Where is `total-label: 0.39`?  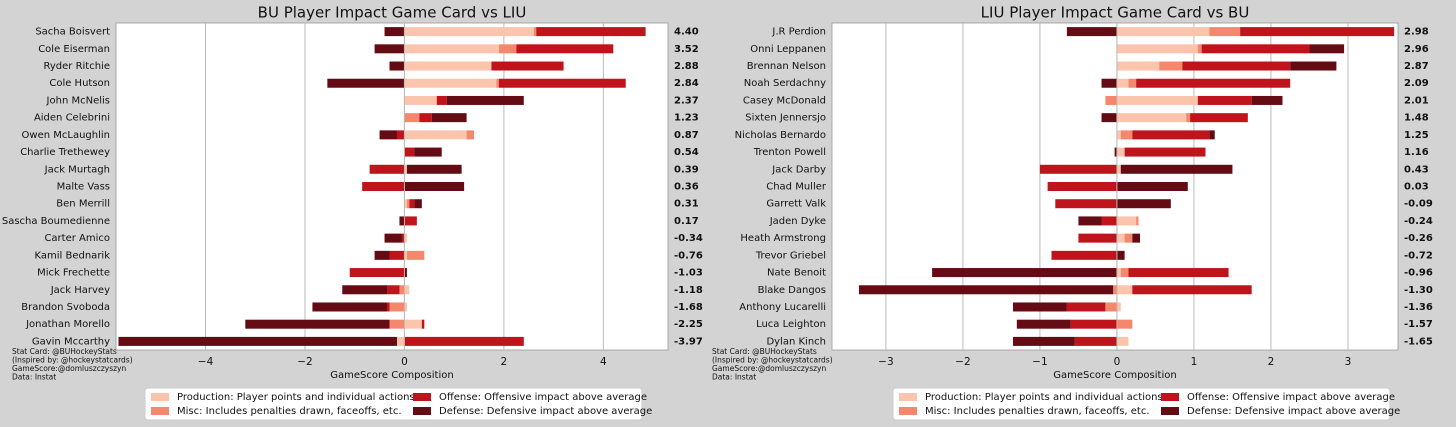 total-label: 0.39 is located at coordinates (686, 169).